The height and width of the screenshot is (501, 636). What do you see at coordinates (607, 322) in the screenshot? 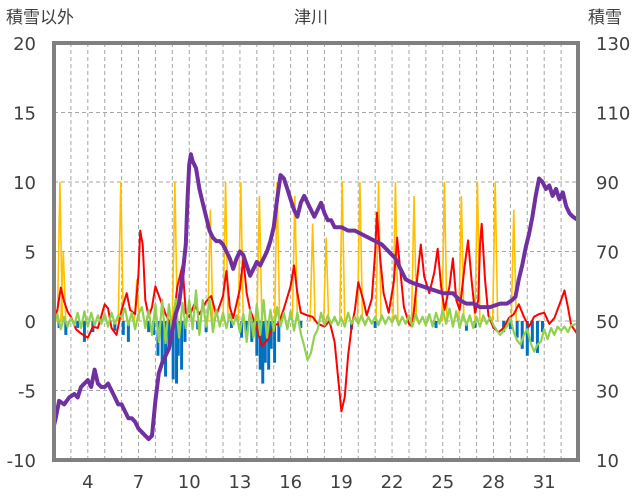
I see `y-right-tick-label: 50` at bounding box center [607, 322].